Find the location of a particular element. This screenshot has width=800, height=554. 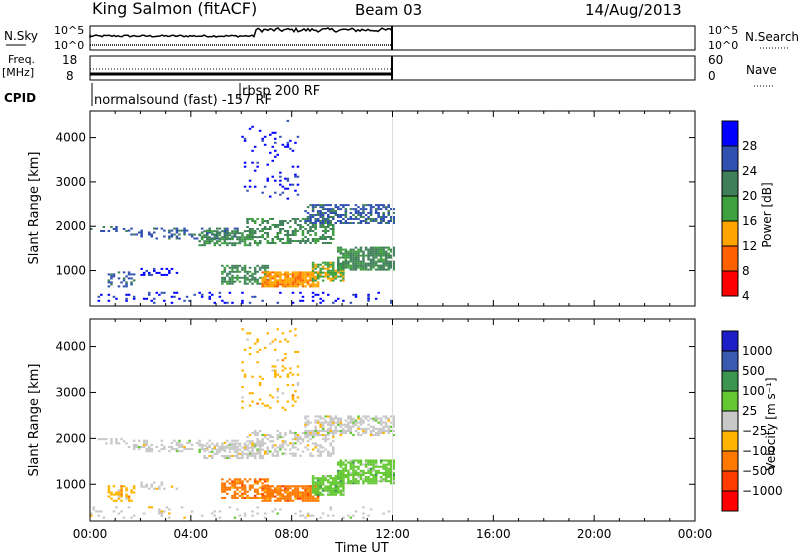

date-title: 14/Aug/2013 is located at coordinates (633, 10).